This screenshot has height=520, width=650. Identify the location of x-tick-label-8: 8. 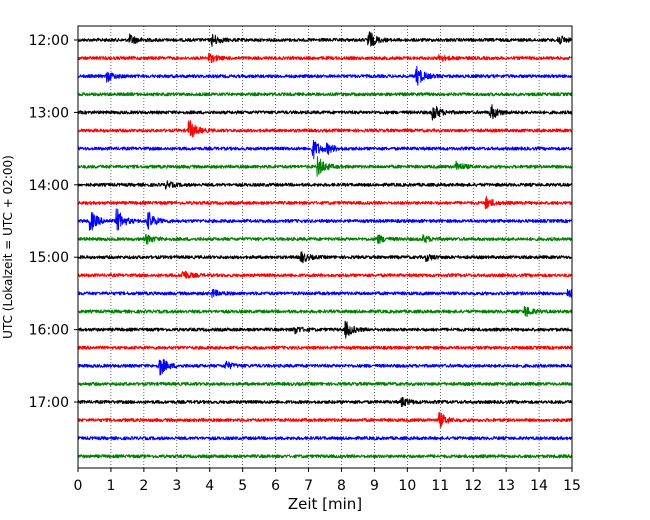
(341, 486).